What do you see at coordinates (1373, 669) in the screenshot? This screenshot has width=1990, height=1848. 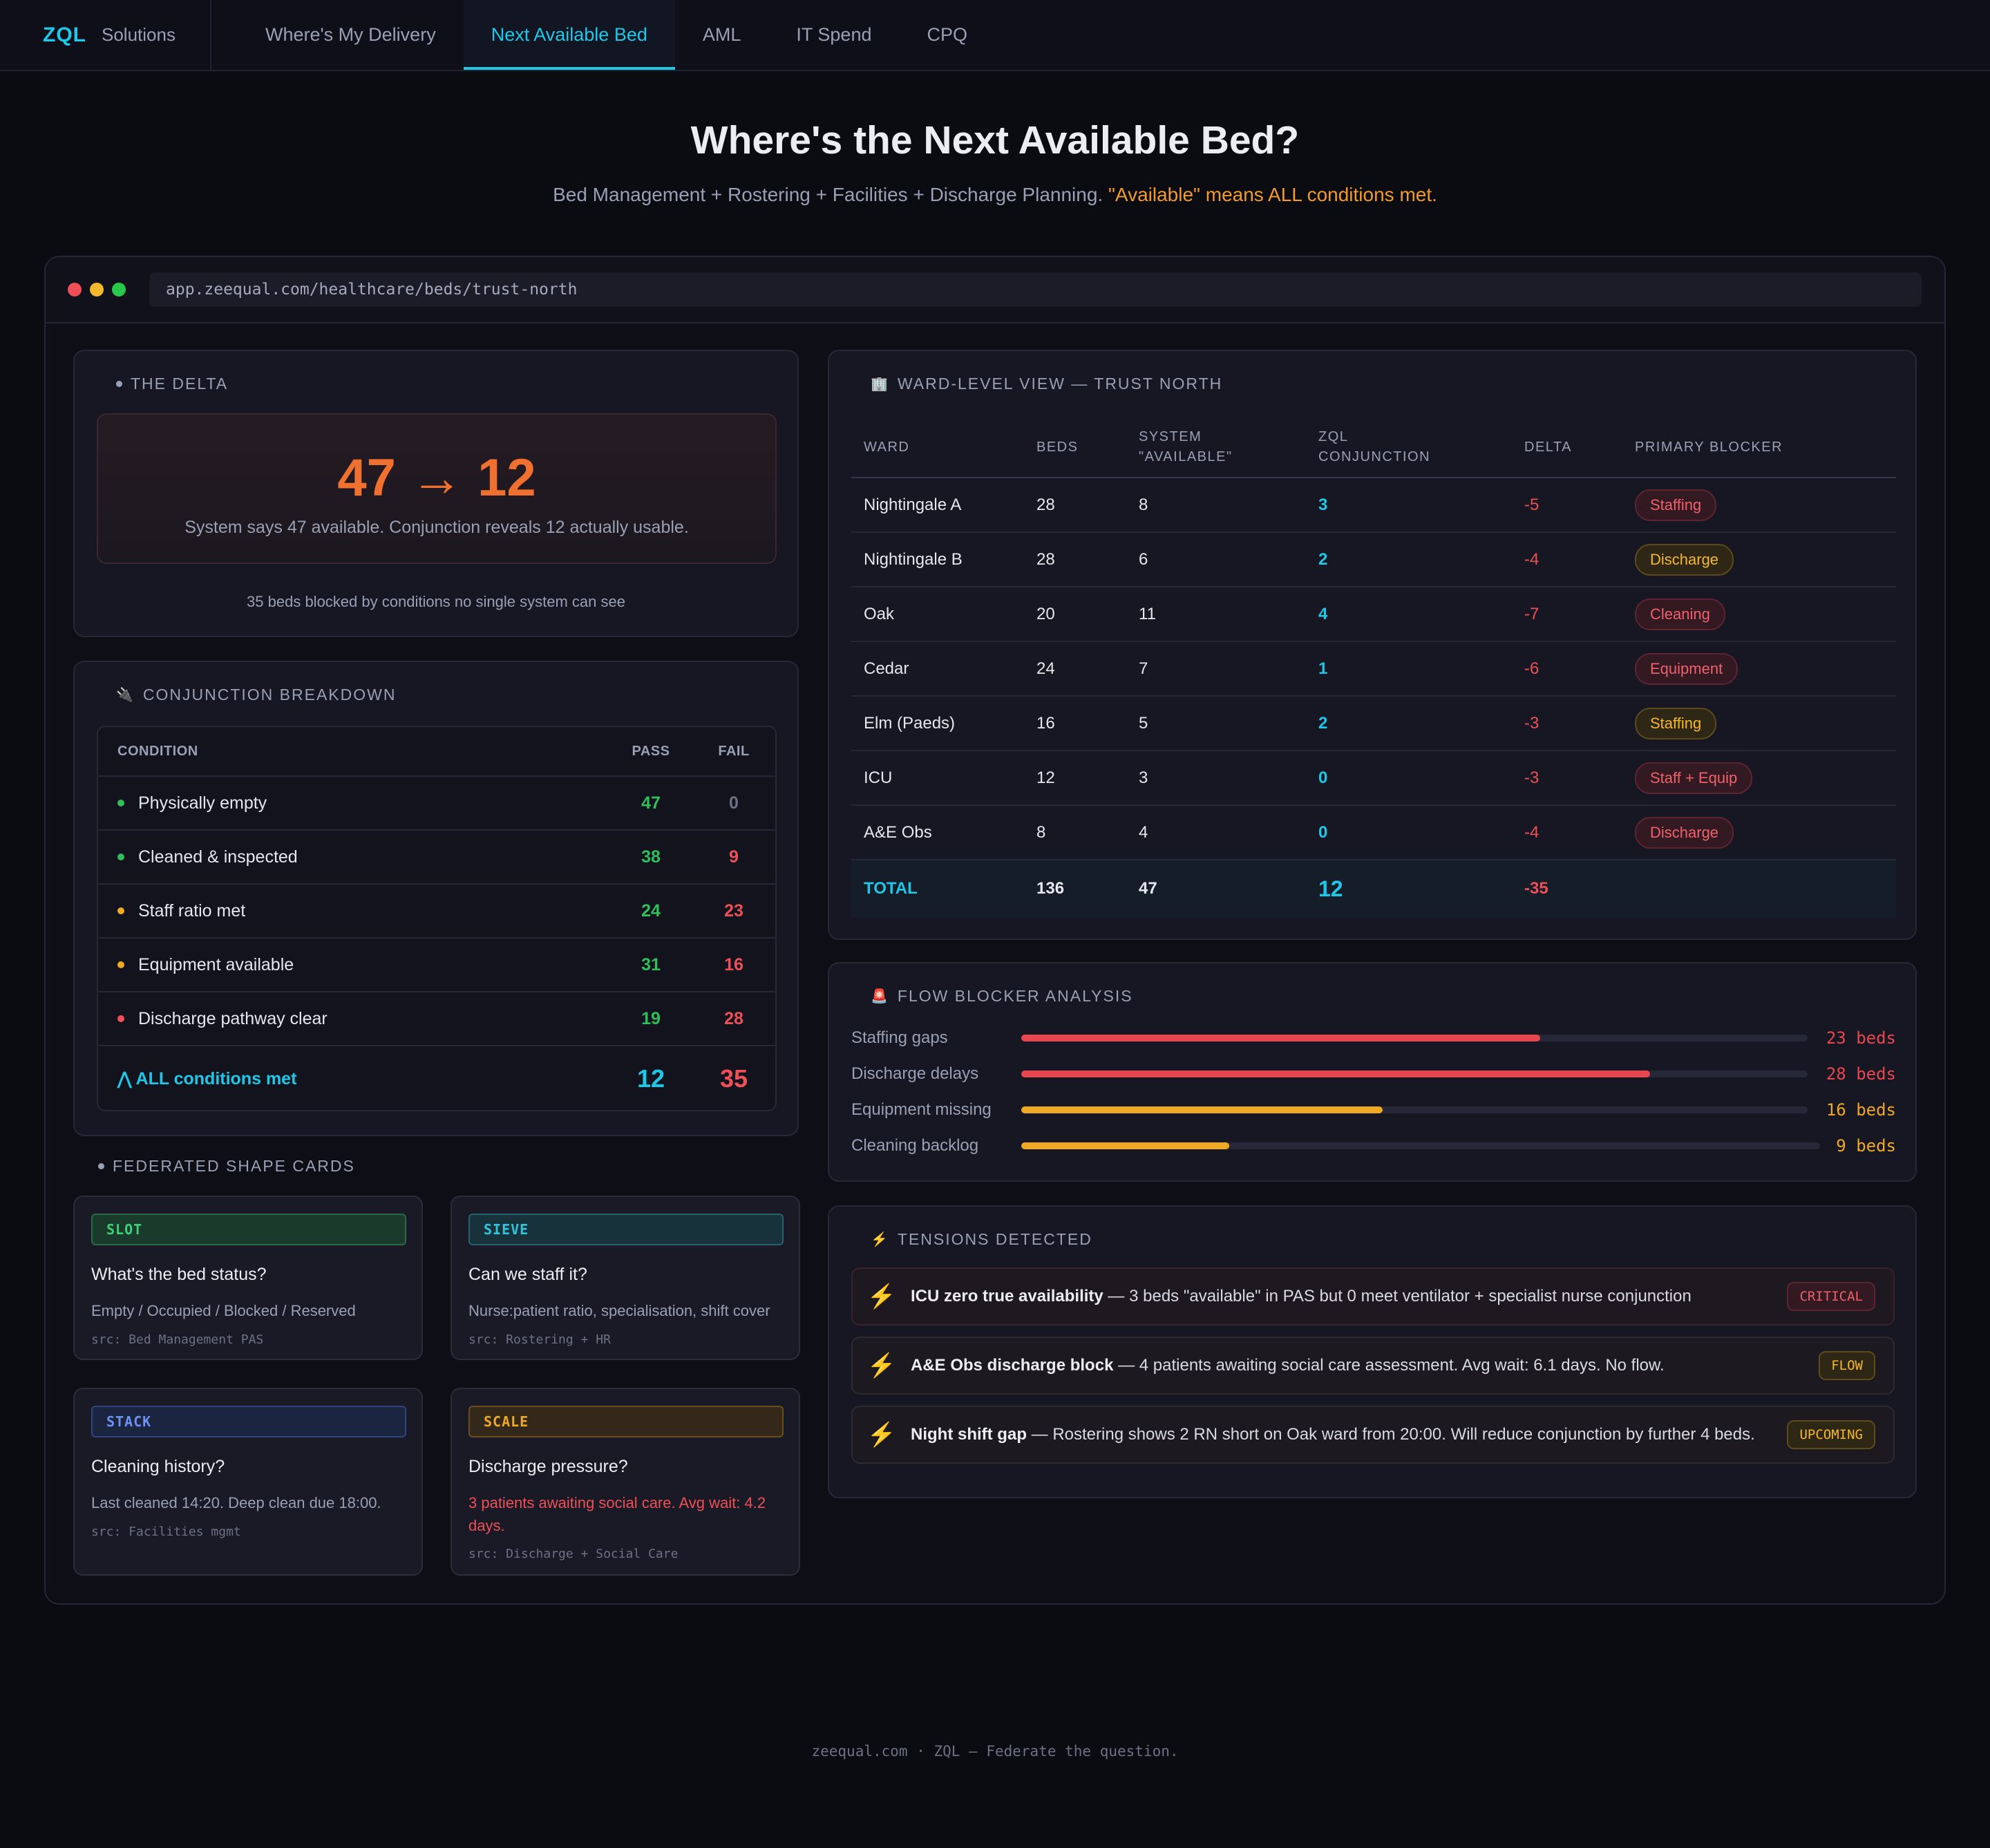 I see `table-row: Cedar 24 7 1 -6 Equipment` at bounding box center [1373, 669].